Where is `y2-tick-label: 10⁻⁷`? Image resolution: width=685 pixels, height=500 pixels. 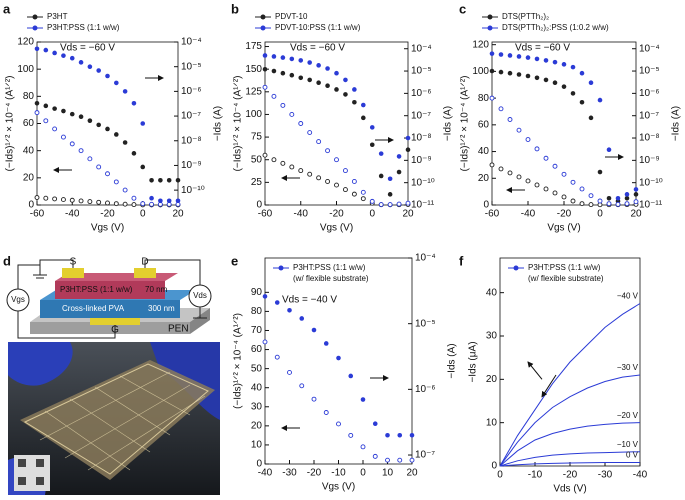 y2-tick-label: 10⁻⁷ is located at coordinates (191, 116).